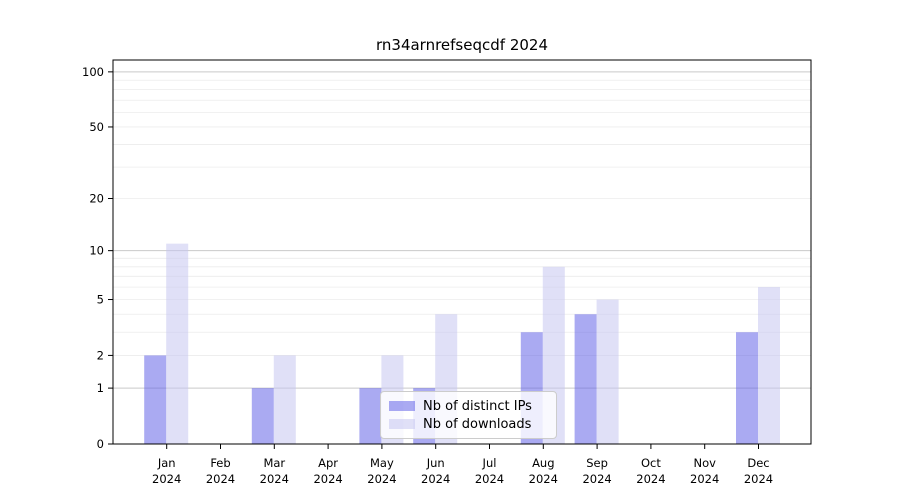 The width and height of the screenshot is (900, 500). Describe the element at coordinates (96, 127) in the screenshot. I see `y-tick-label: 50` at that location.